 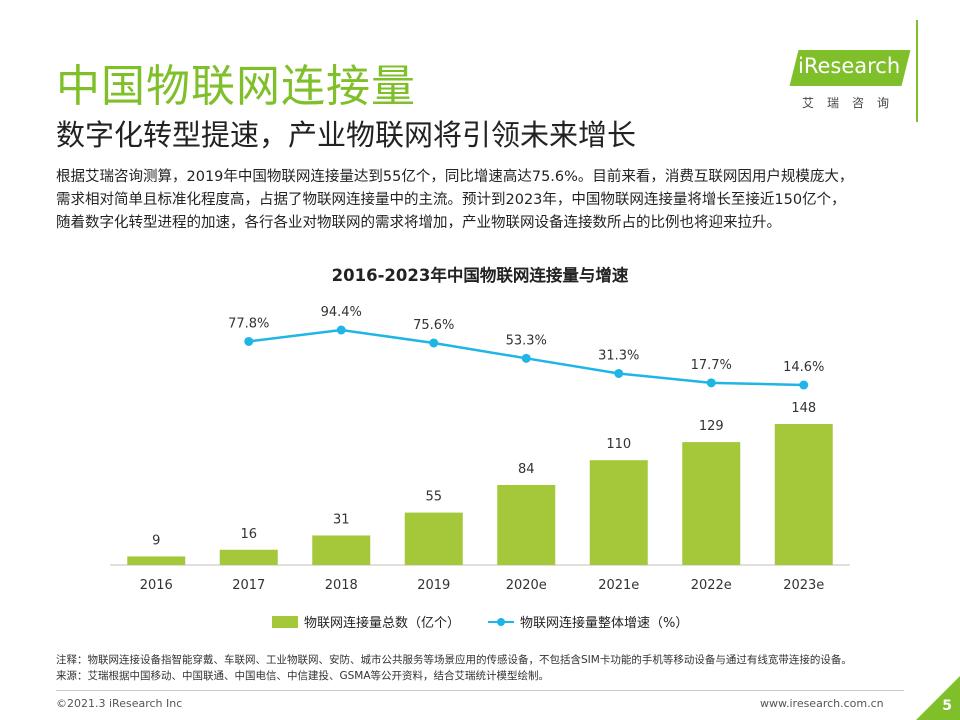 I want to click on chart-legend: 物联网连接量总数（亿个） 物联网连接量整体增速（%）, so click(x=480, y=623).